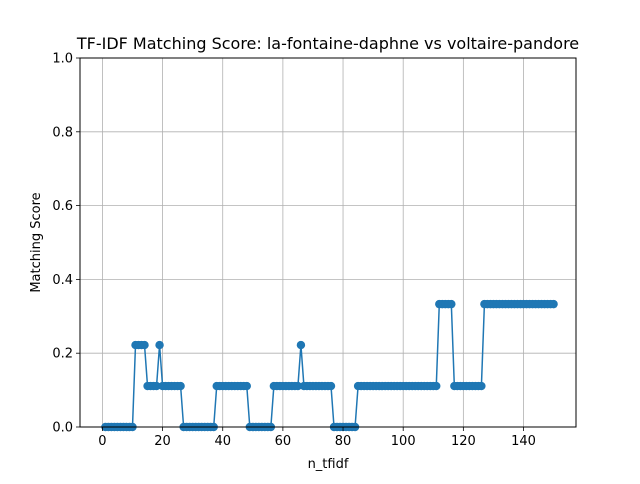 This screenshot has width=640, height=484. I want to click on x-tick-label: 40, so click(222, 441).